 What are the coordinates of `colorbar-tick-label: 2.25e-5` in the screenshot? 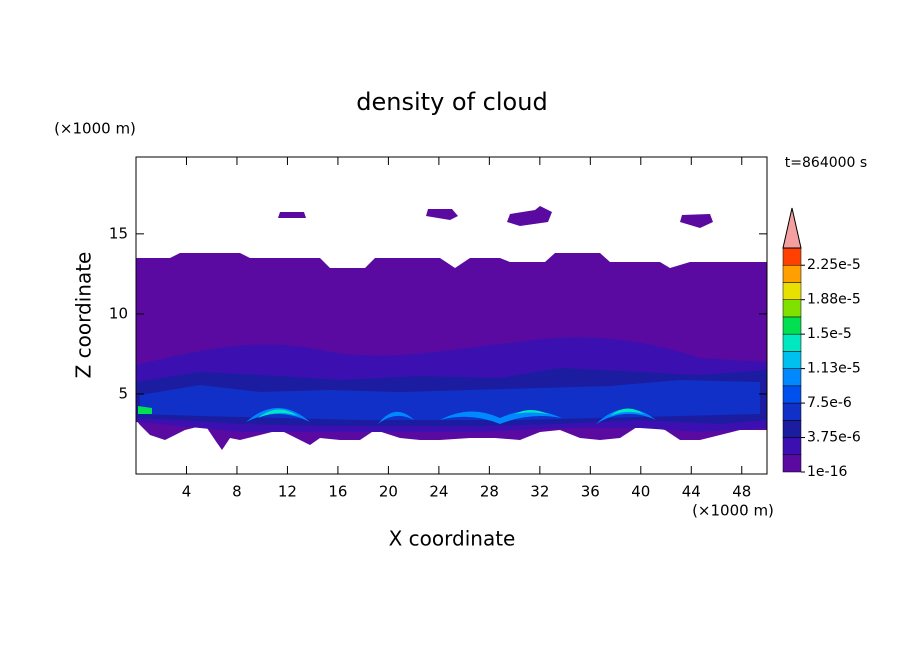 It's located at (834, 265).